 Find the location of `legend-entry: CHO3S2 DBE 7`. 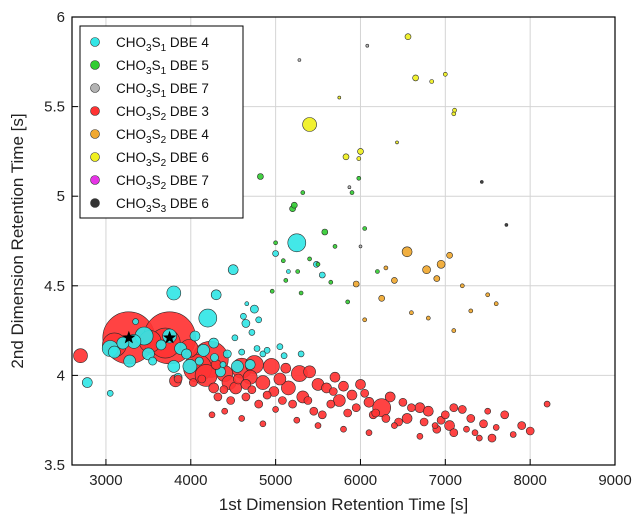

legend-entry: CHO3S2 DBE 7 is located at coordinates (162, 182).